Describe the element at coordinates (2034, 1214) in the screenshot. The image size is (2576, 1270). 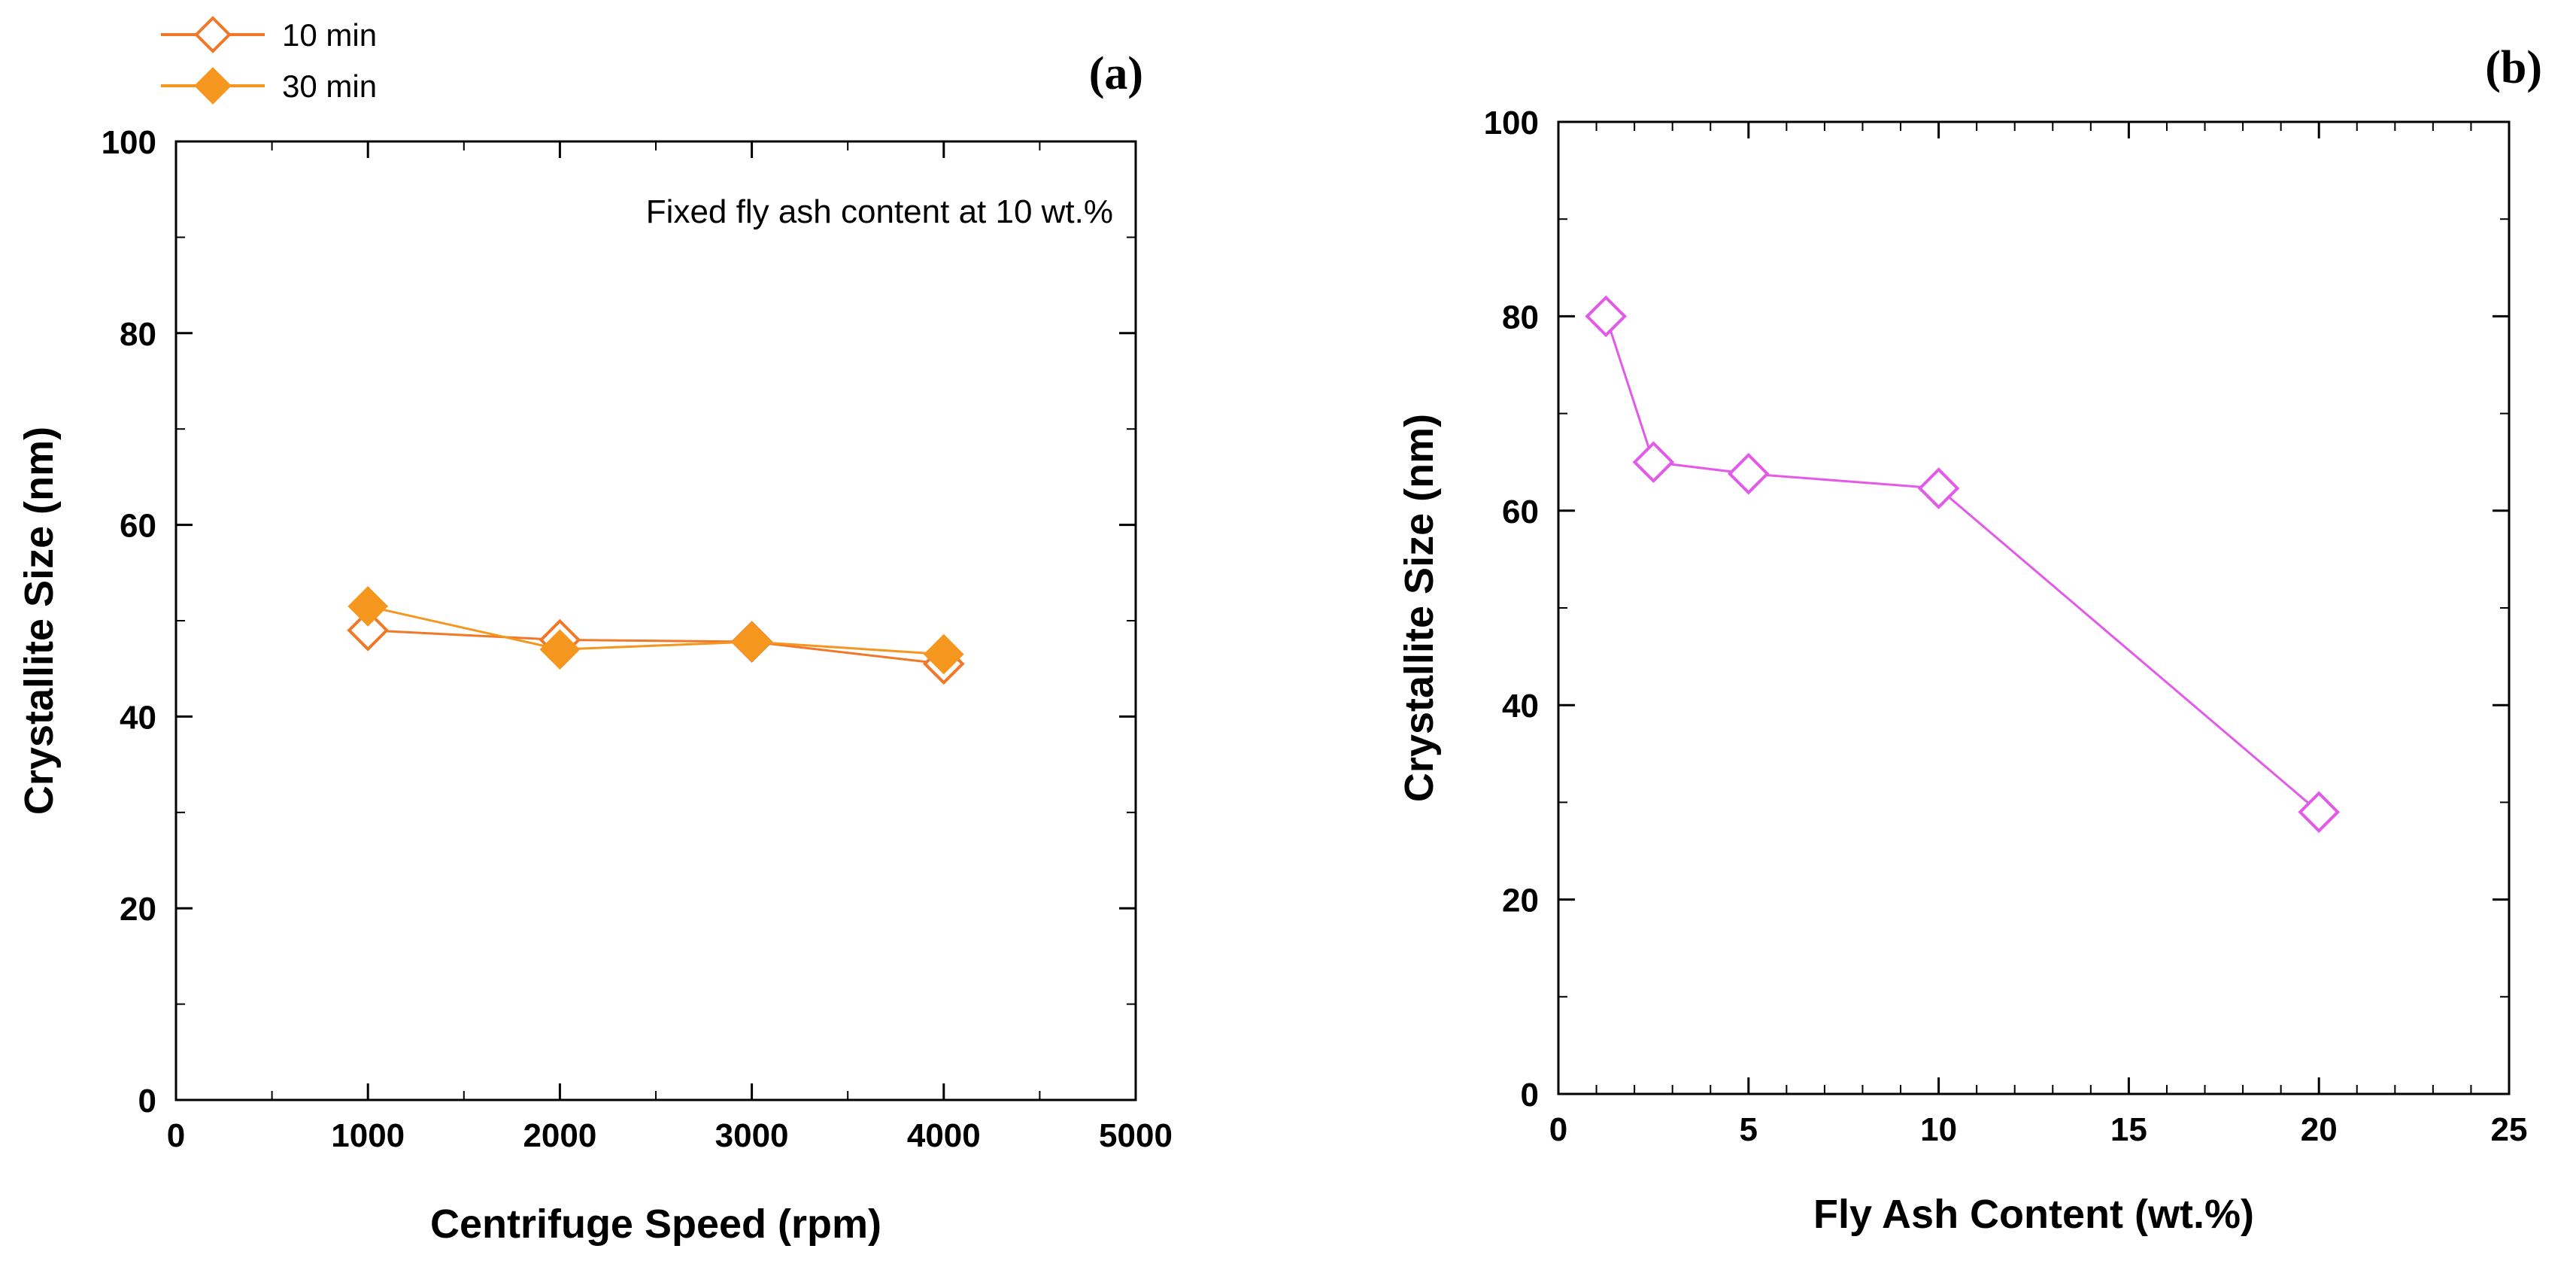
I see `panel-b-x-axis-title: Fly Ash Content (wt.%)` at that location.